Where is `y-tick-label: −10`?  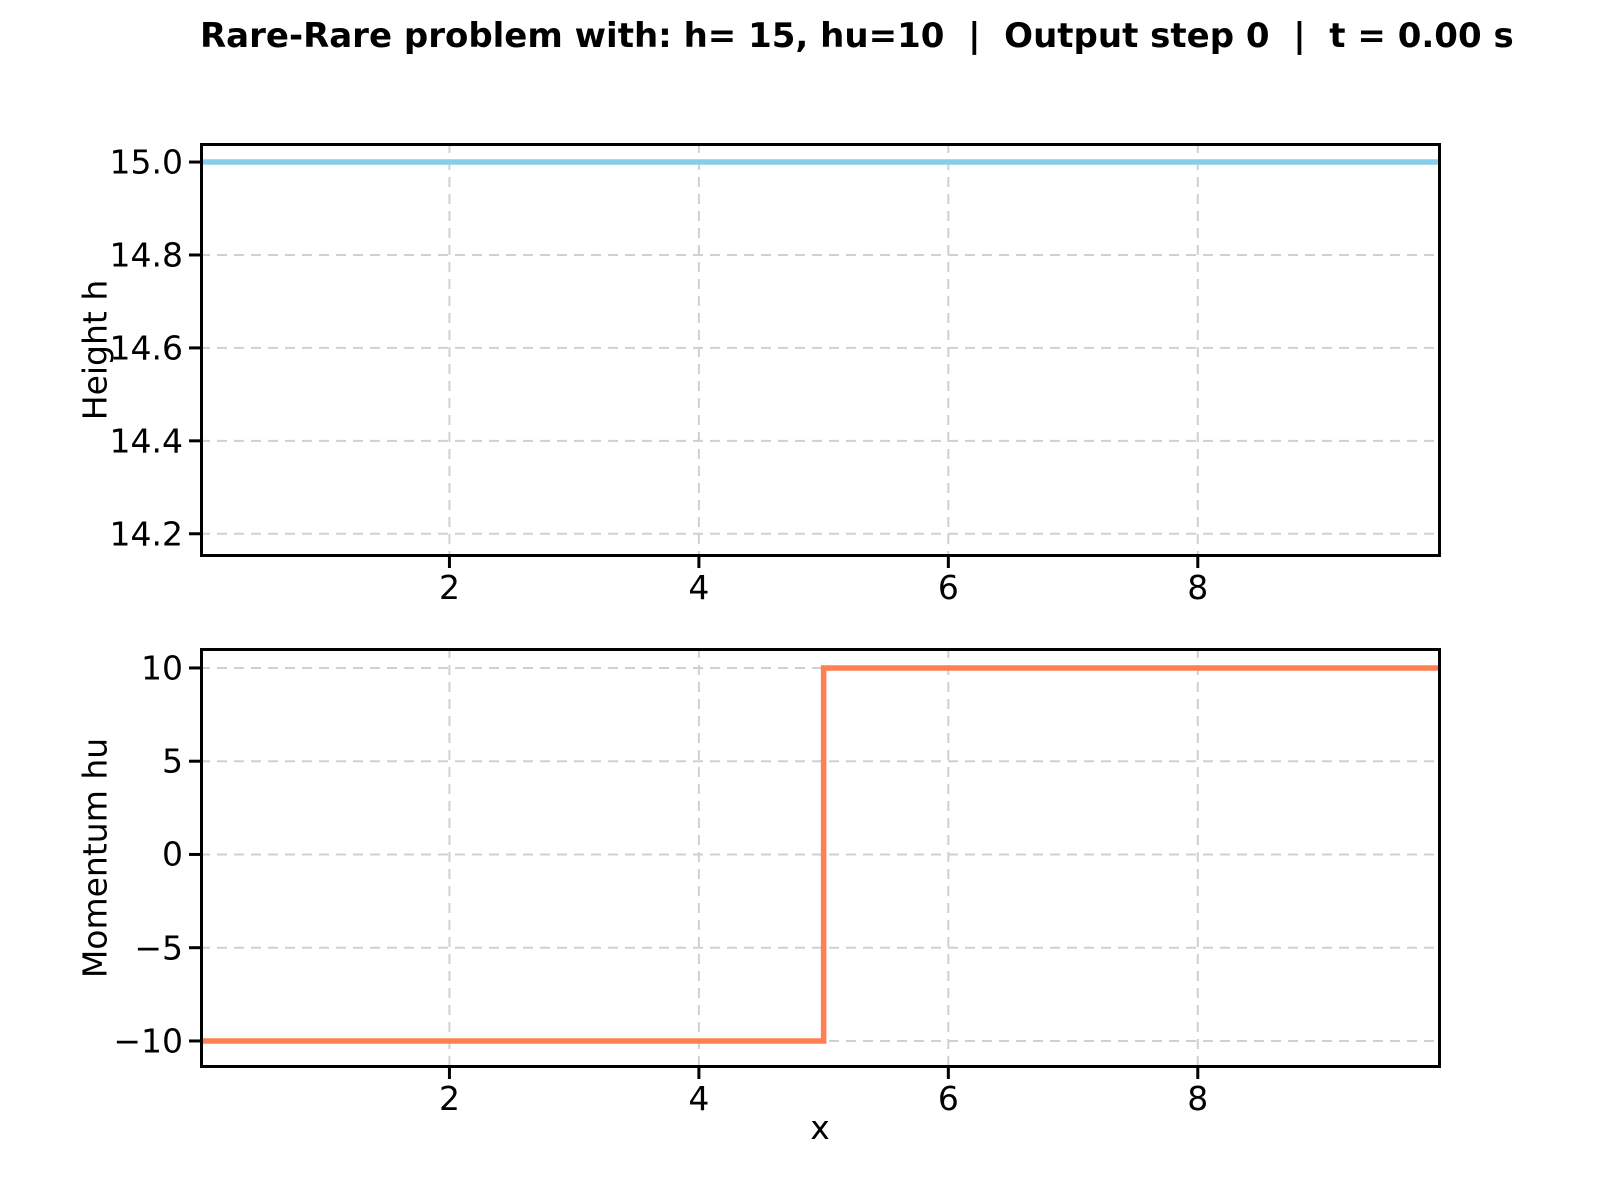 y-tick-label: −10 is located at coordinates (148, 1041).